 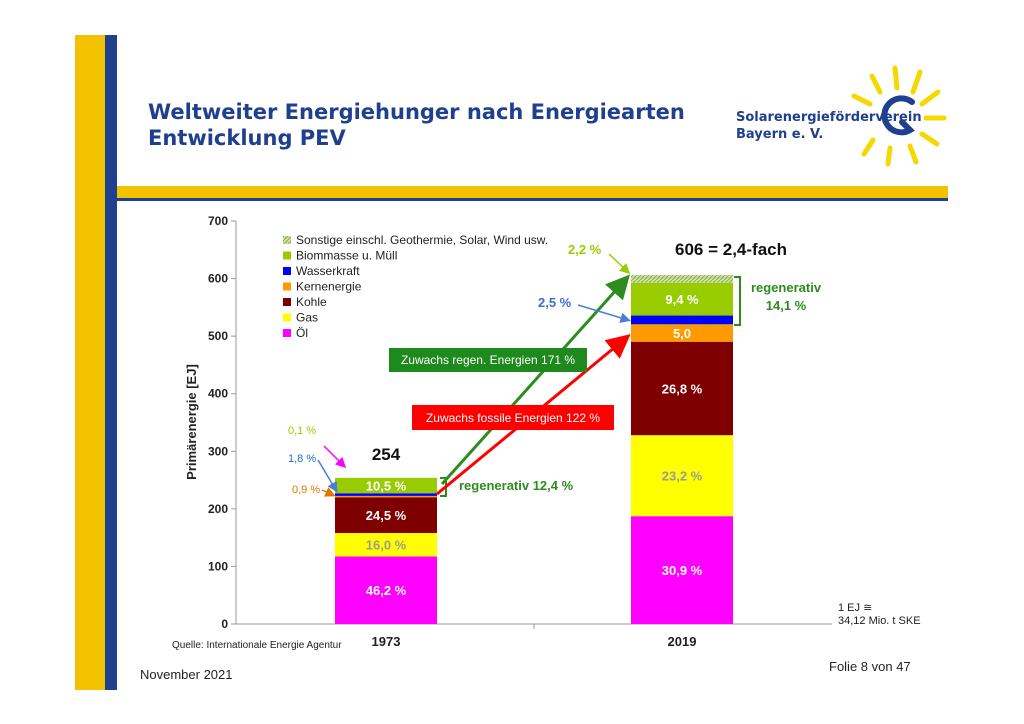 What do you see at coordinates (247, 138) in the screenshot?
I see `slide-title-line2: Entwicklung PEV` at bounding box center [247, 138].